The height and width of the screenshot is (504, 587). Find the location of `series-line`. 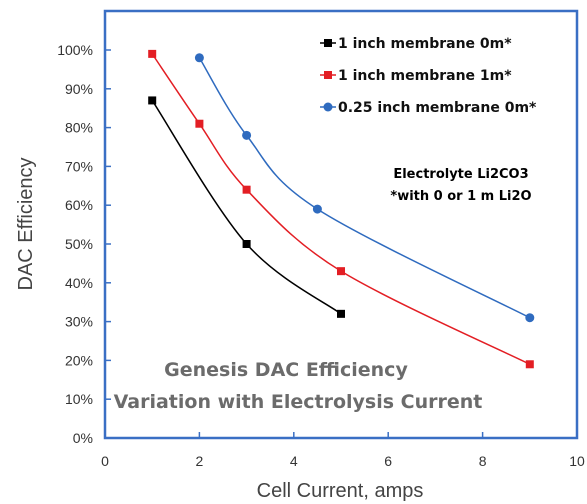

series-line is located at coordinates (246, 207).